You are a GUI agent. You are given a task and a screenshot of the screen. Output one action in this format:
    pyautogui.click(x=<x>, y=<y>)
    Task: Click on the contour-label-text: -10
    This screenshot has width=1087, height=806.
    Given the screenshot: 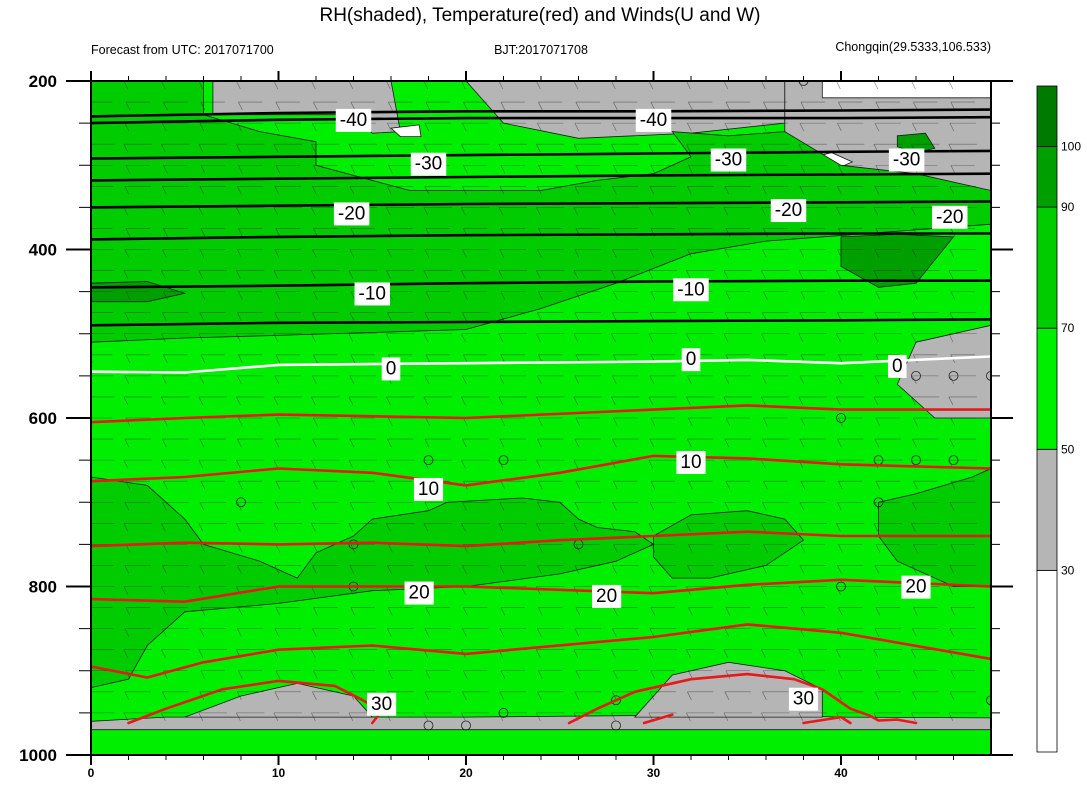 What is the action you would take?
    pyautogui.click(x=690, y=289)
    